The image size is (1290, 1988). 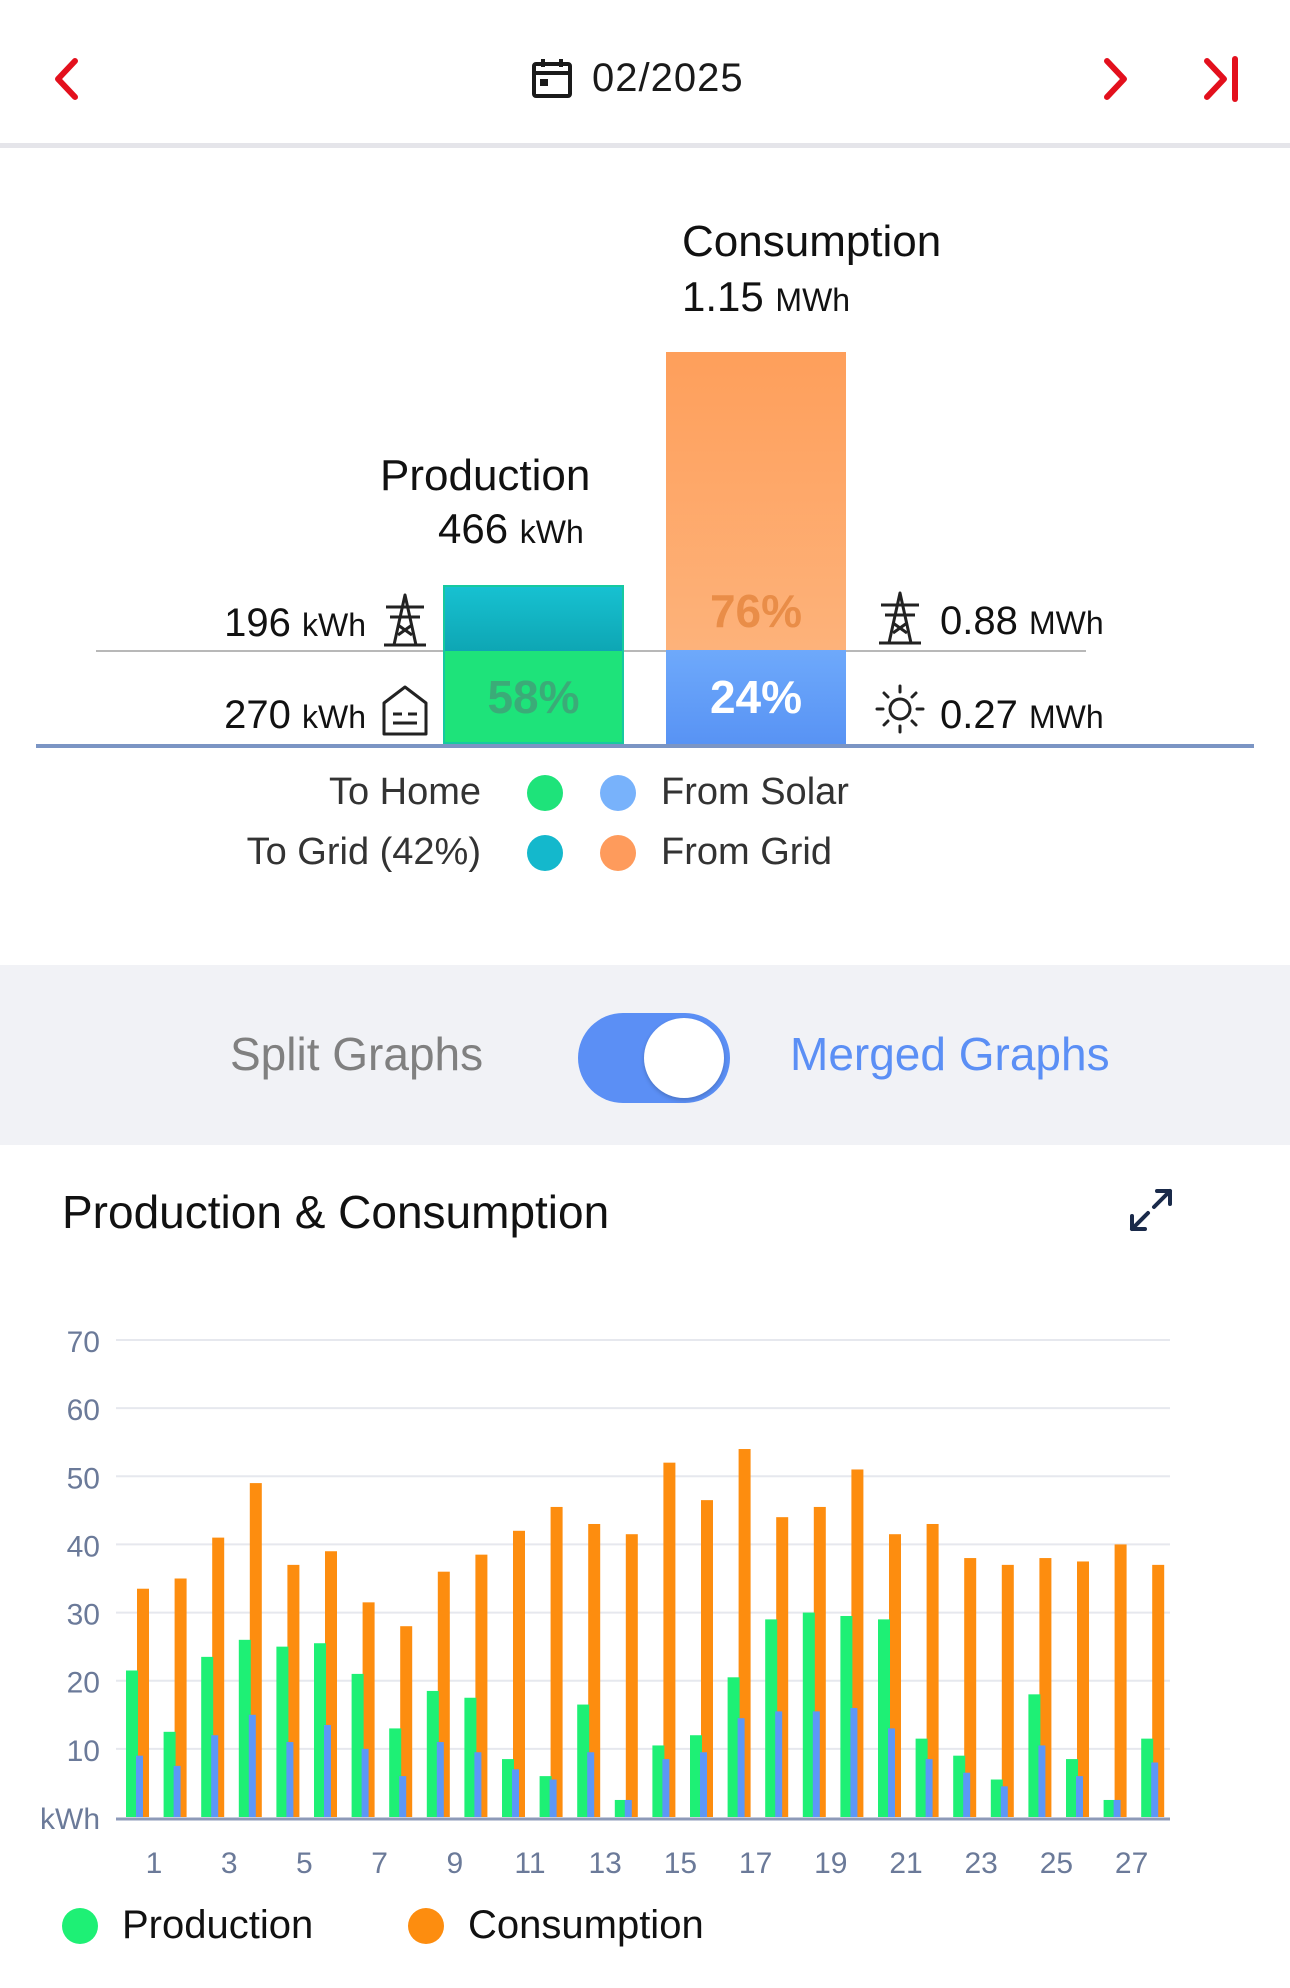 What do you see at coordinates (83, 1546) in the screenshot?
I see `y-tick-label: 40` at bounding box center [83, 1546].